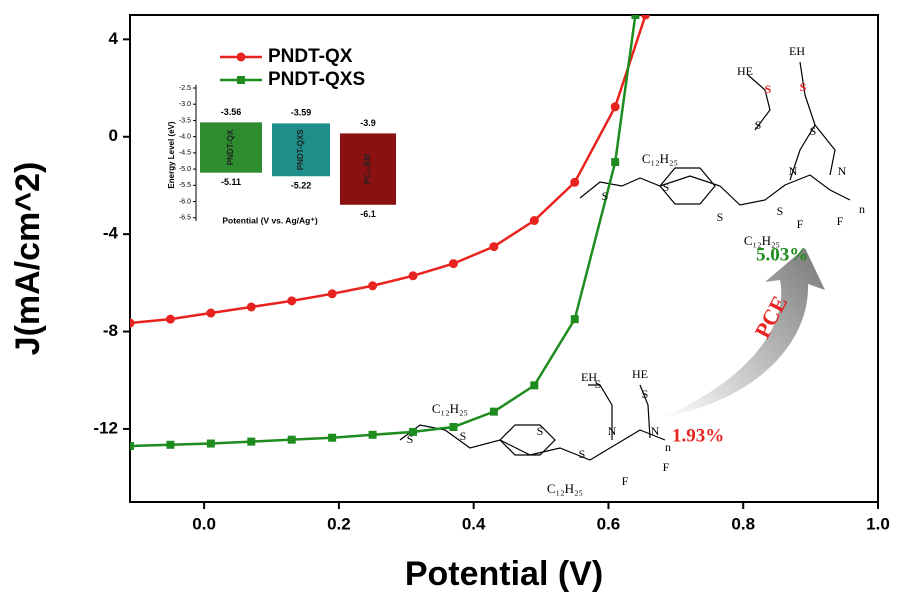 This screenshot has height=603, width=897. What do you see at coordinates (474, 523) in the screenshot?
I see `x-tick-label: 0.4` at bounding box center [474, 523].